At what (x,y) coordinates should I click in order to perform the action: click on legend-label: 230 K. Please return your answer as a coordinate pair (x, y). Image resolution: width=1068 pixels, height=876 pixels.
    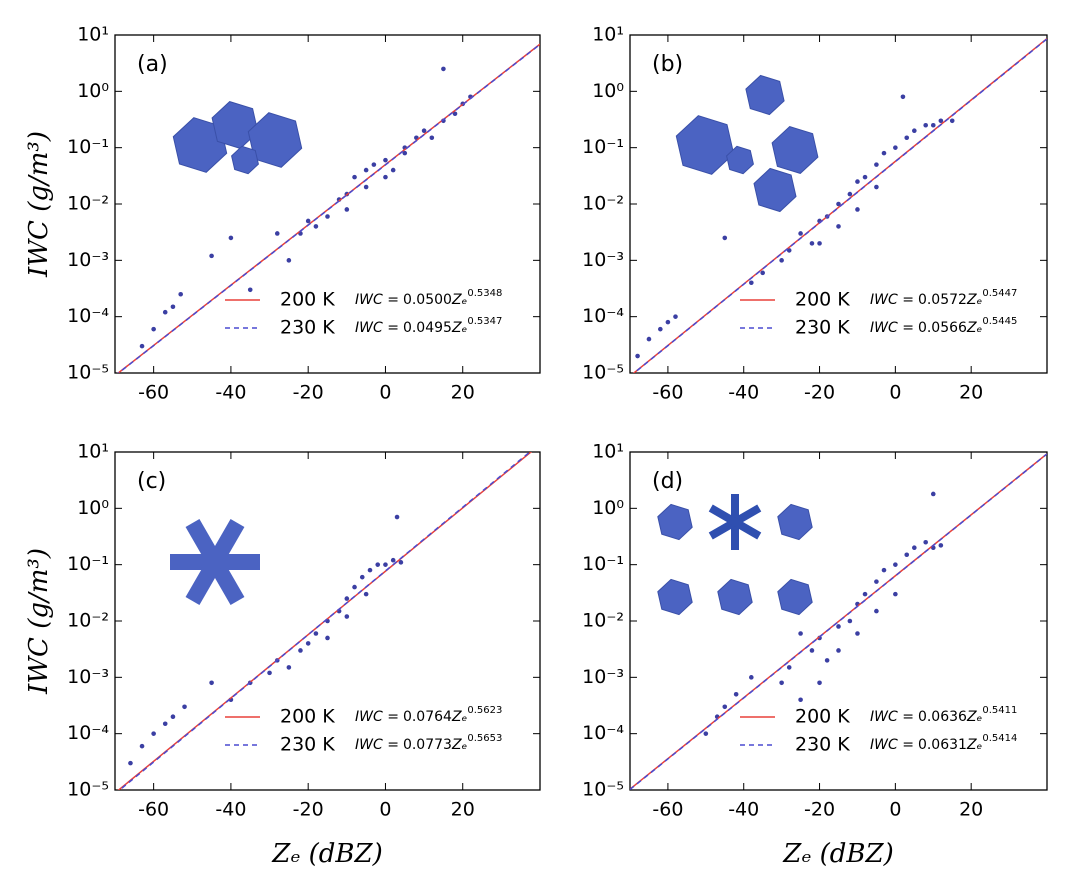
    Looking at the image, I should click on (822, 328).